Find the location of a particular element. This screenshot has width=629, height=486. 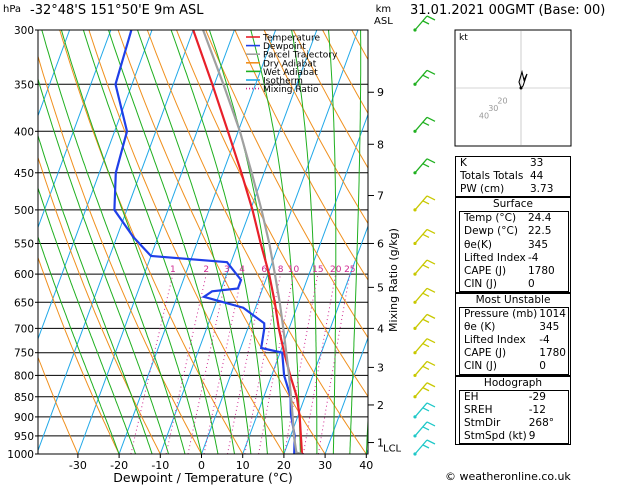

temperature-tick-label: 0 is located at coordinates (201, 465).